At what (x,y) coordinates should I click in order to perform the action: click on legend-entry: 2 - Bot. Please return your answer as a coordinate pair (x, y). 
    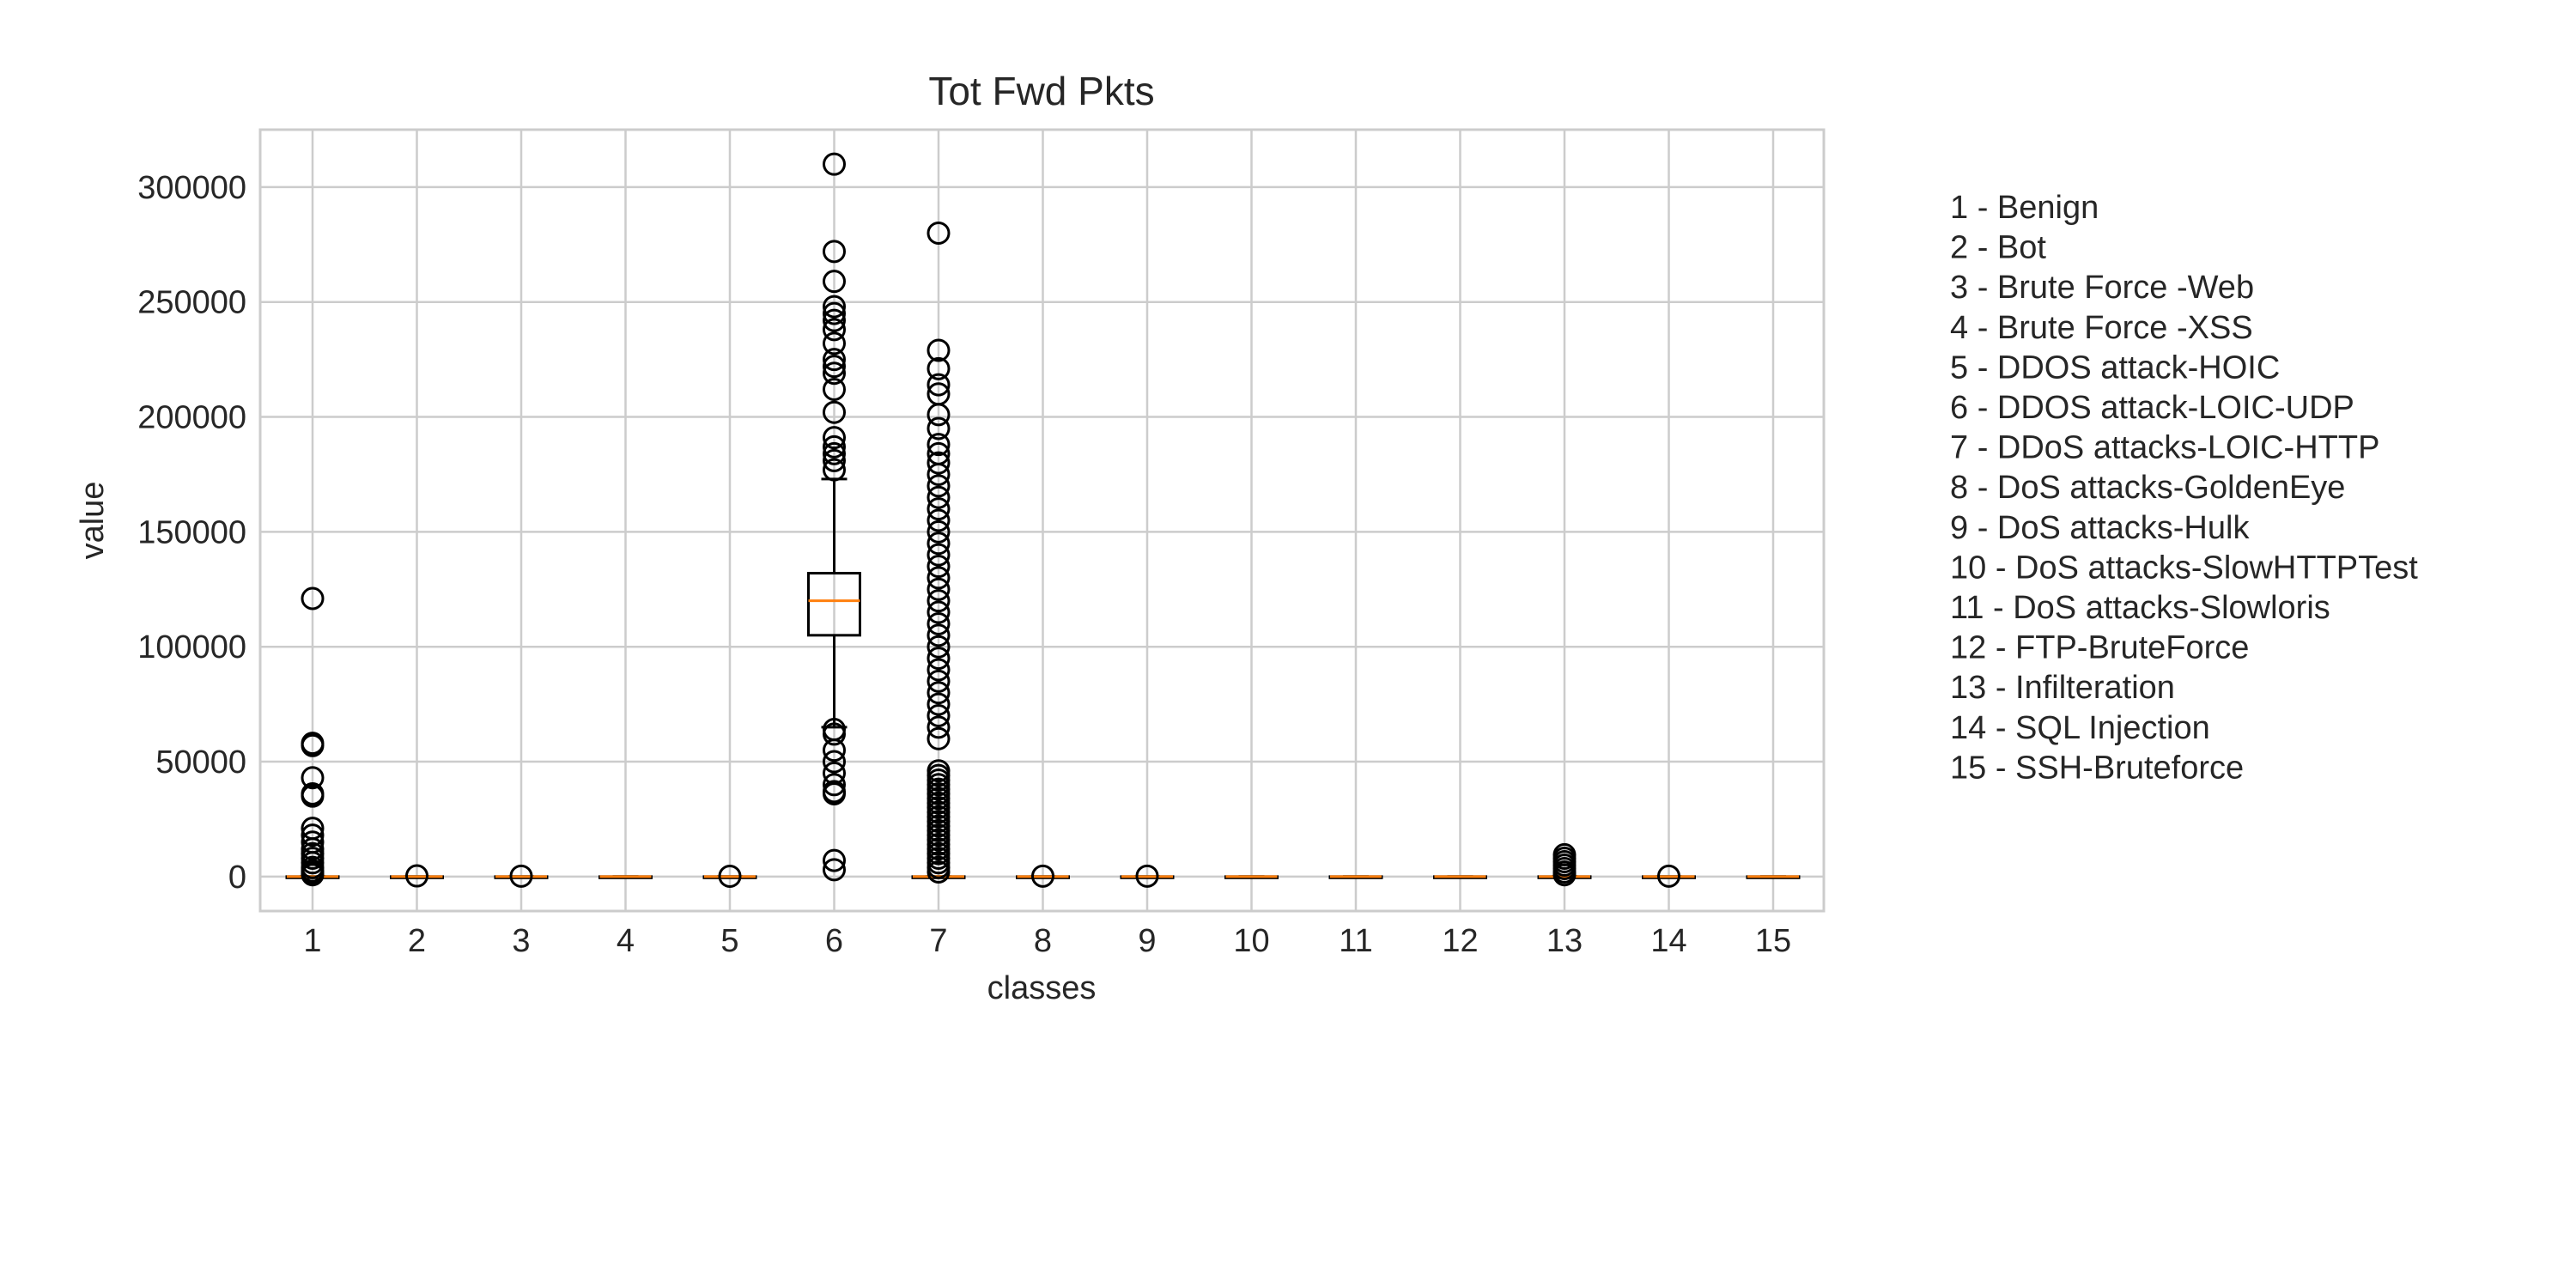
    Looking at the image, I should click on (1998, 248).